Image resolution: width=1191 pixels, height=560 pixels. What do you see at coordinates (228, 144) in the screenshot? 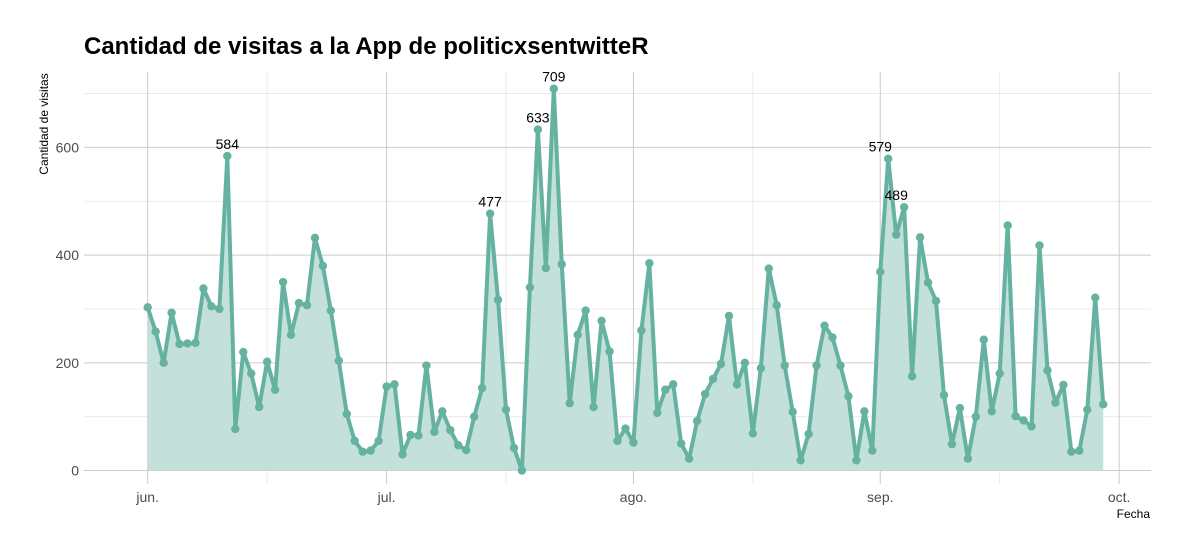
I see `data-label: 584` at bounding box center [228, 144].